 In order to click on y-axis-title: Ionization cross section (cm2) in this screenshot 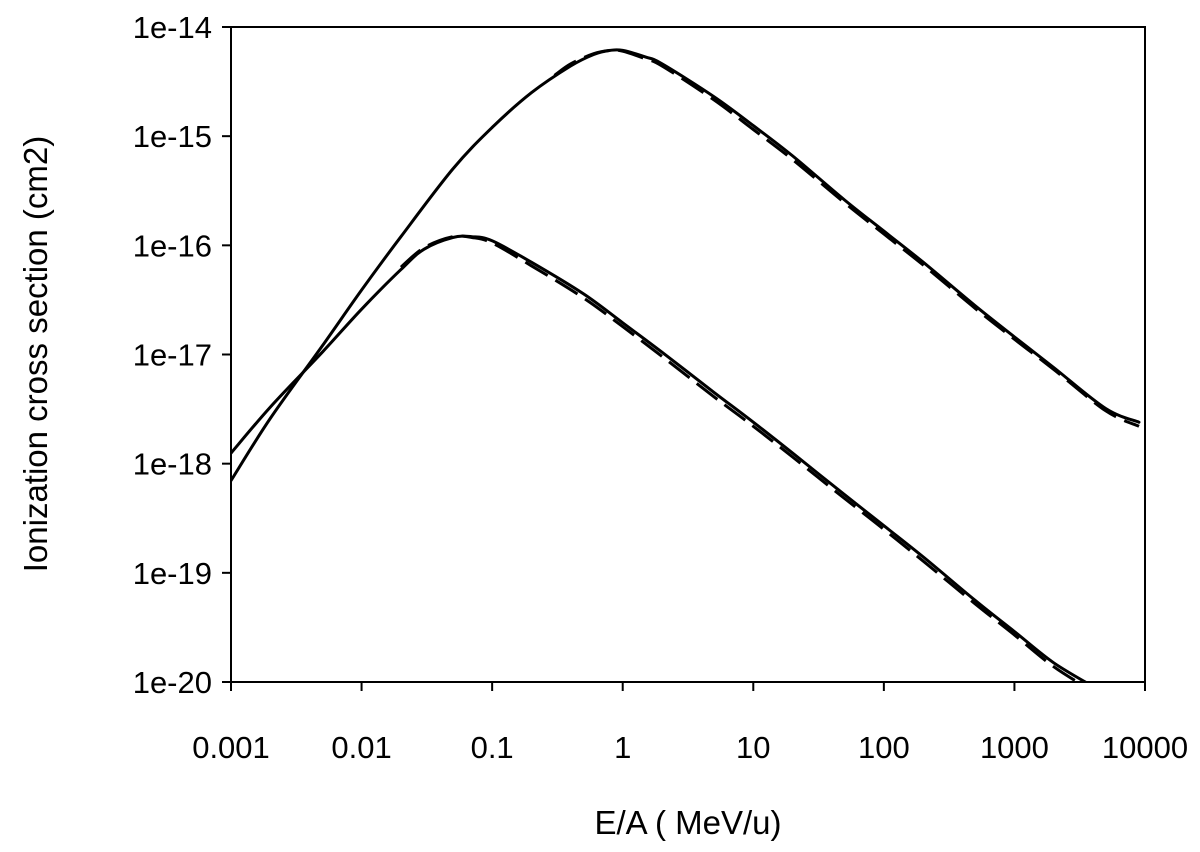, I will do `click(35, 354)`.